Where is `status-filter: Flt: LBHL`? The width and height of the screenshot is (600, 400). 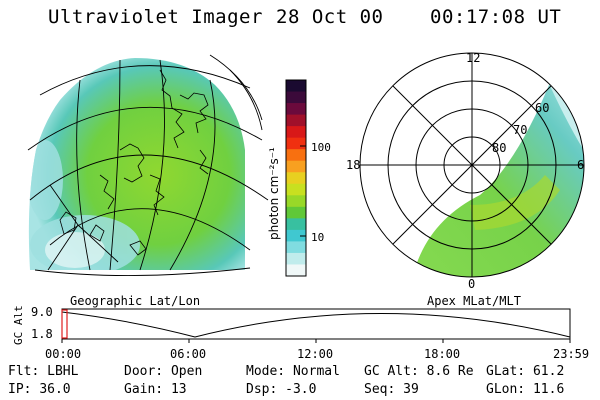
status-filter: Flt: LBHL is located at coordinates (43, 371).